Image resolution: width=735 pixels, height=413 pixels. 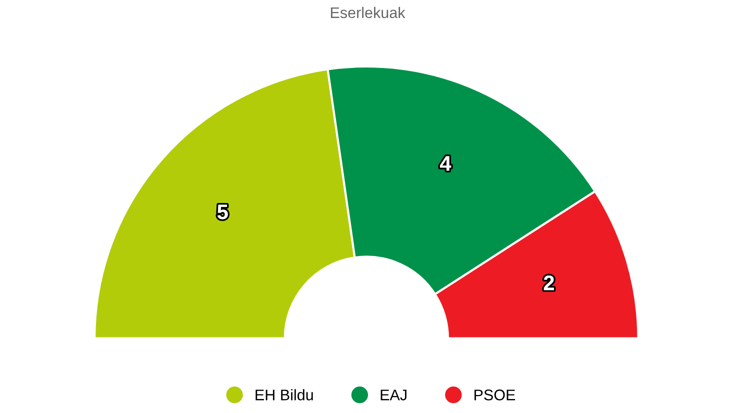 I want to click on data-label: 5, so click(x=222, y=212).